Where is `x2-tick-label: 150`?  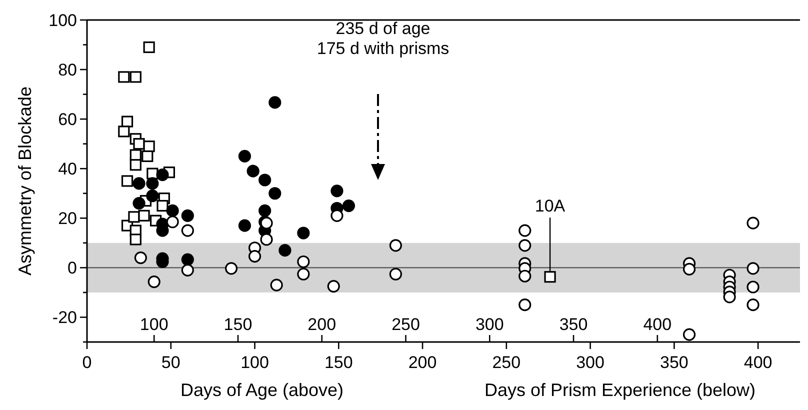 x2-tick-label: 150 is located at coordinates (238, 324).